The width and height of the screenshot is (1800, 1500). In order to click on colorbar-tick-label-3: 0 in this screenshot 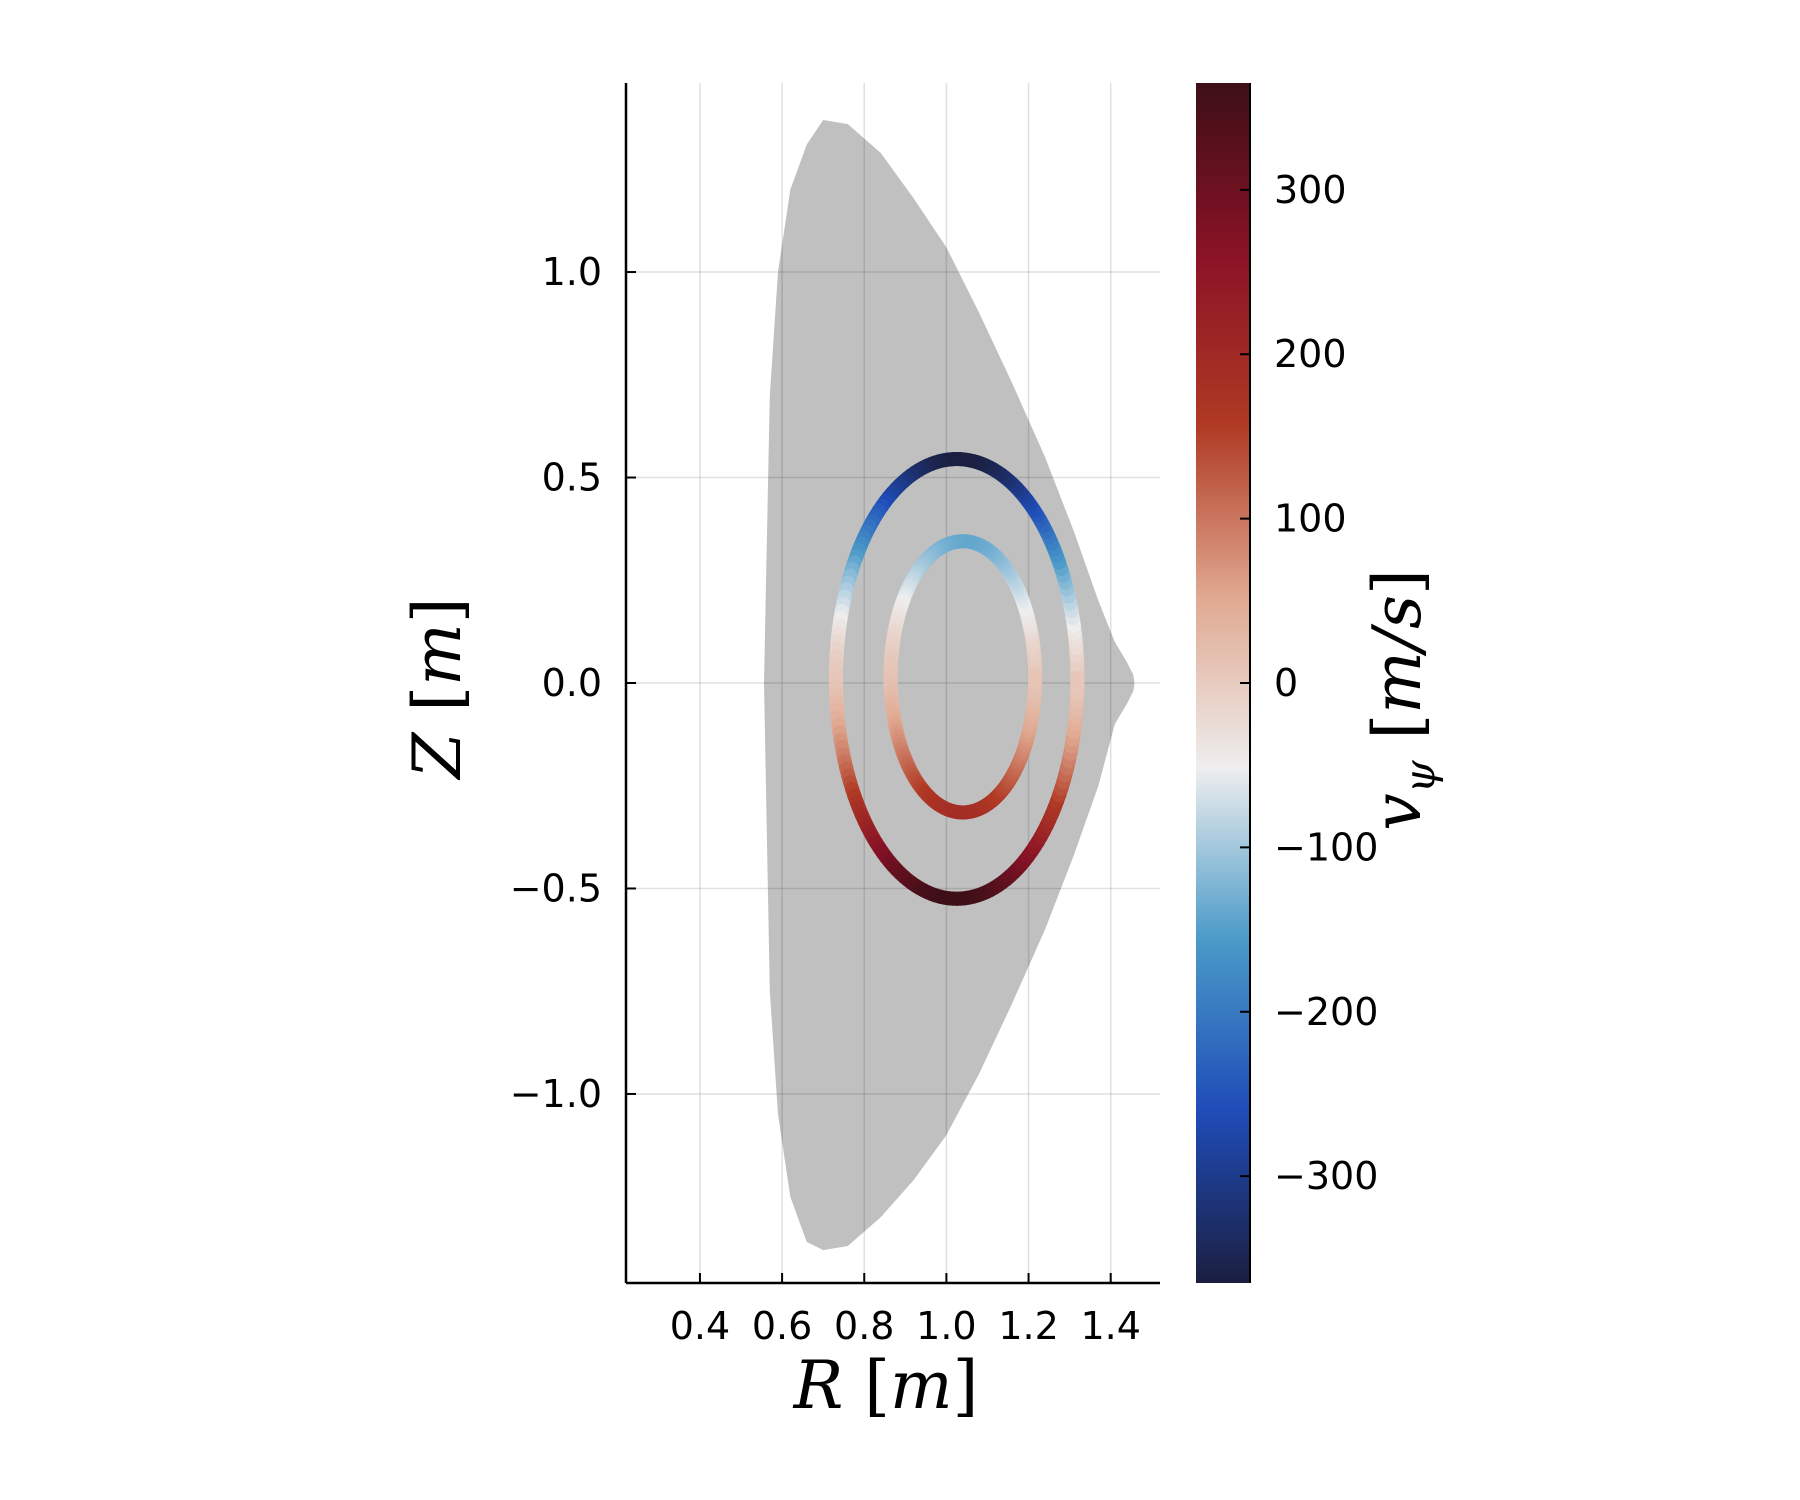, I will do `click(1286, 683)`.